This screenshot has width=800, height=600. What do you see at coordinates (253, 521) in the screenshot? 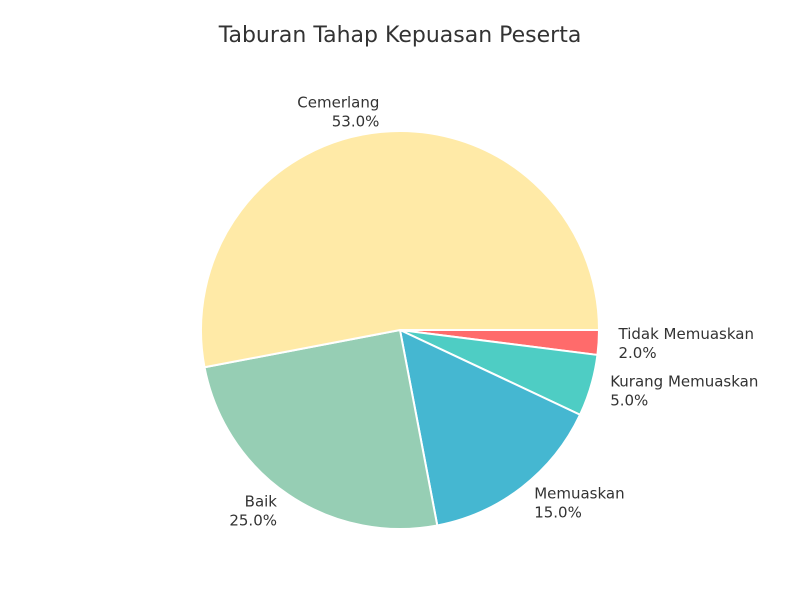
I see `slice-percent-baik: 25.0%` at bounding box center [253, 521].